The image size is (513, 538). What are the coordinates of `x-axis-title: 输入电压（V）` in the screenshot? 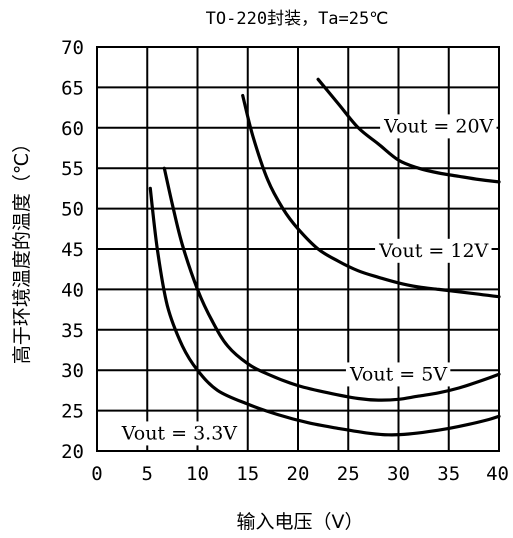 It's located at (300, 522).